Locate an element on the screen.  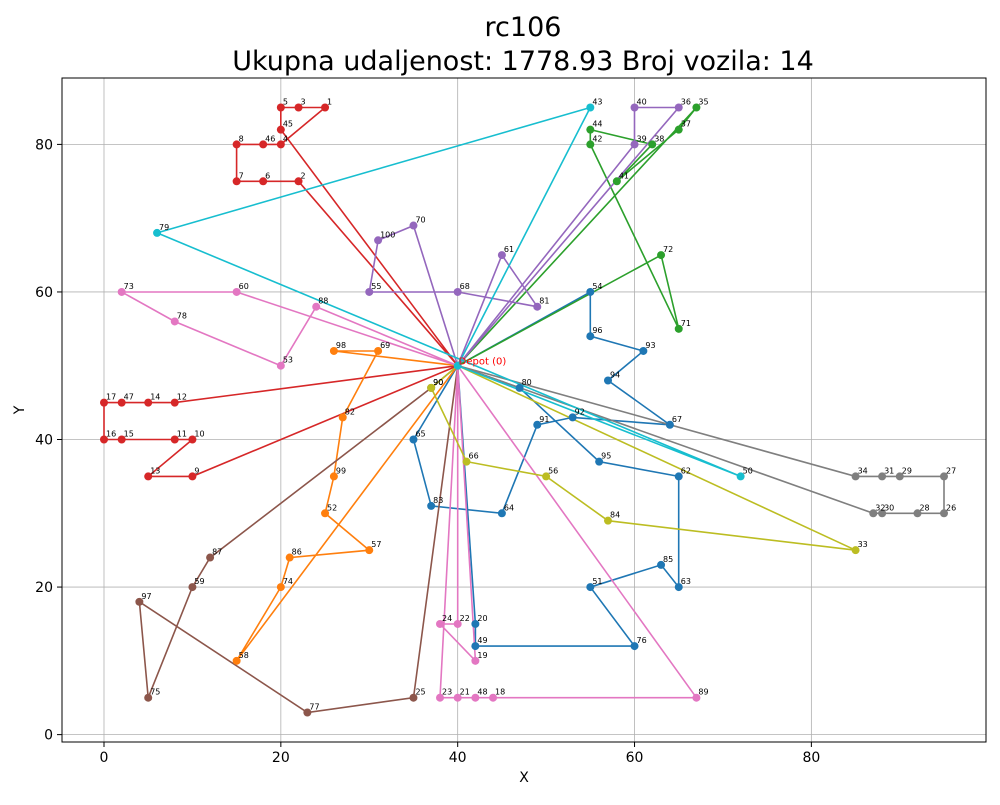
customer-label: 50 is located at coordinates (748, 470).